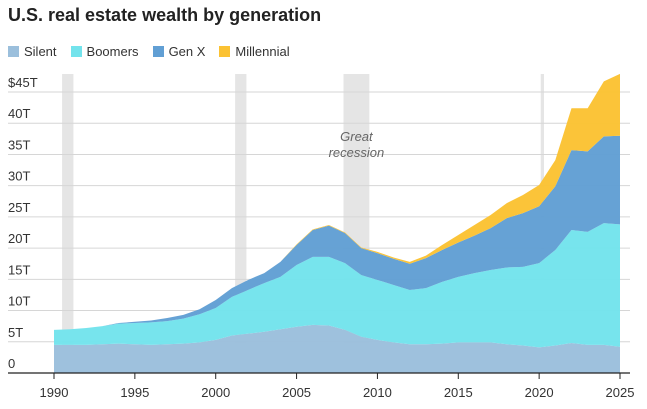 This screenshot has height=409, width=647. What do you see at coordinates (19, 144) in the screenshot?
I see `y-tick-label: 35T` at bounding box center [19, 144].